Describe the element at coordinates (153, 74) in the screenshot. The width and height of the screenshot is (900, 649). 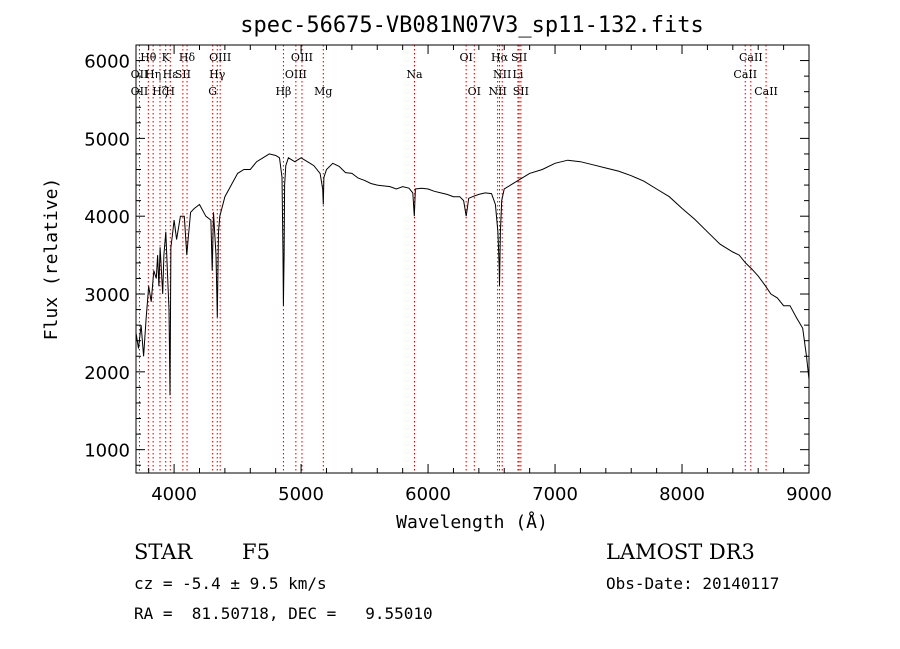
I see `line-marker-label: Hη` at that location.